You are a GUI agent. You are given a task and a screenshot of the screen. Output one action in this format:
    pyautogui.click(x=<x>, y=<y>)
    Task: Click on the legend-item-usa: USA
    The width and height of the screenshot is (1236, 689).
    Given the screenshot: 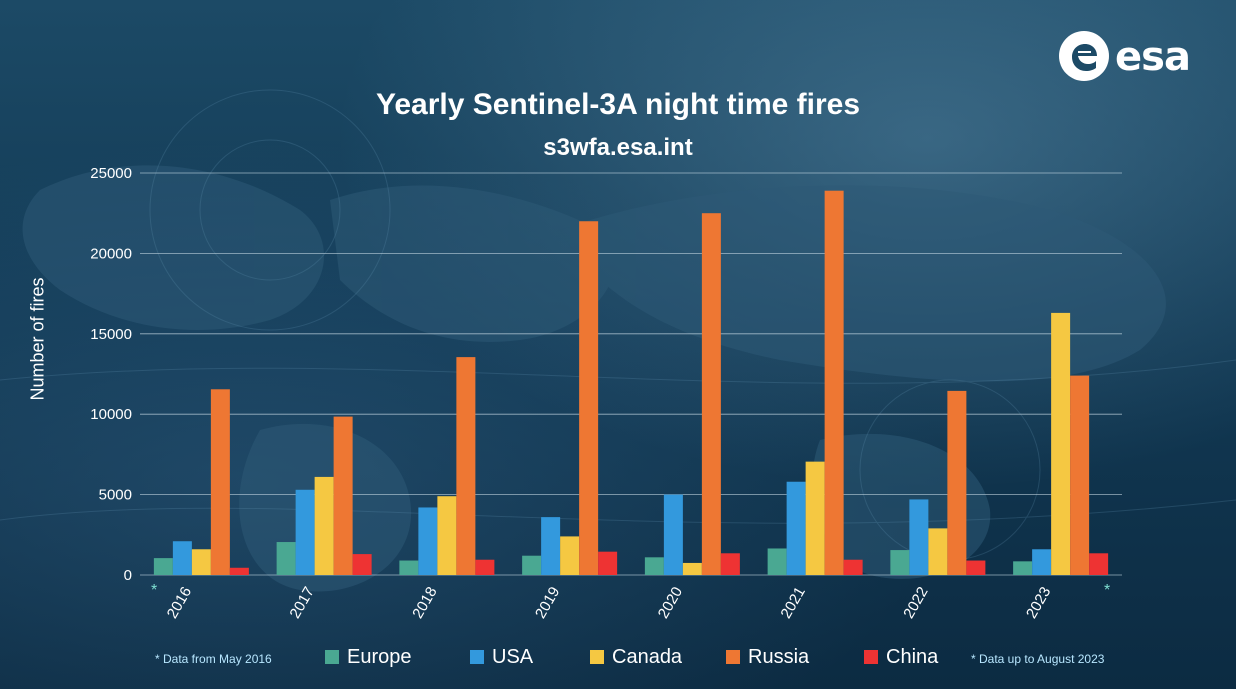 What is the action you would take?
    pyautogui.click(x=501, y=657)
    